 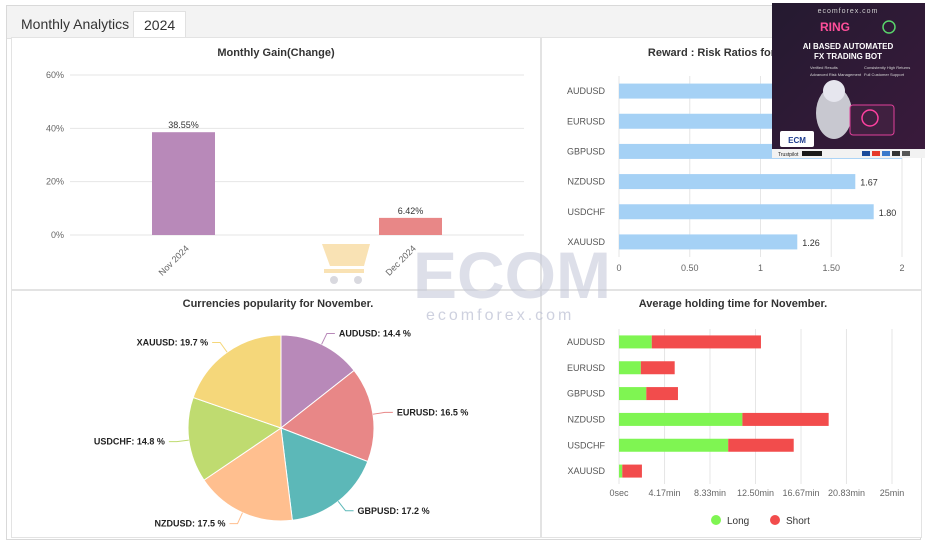 I want to click on x-tick-label: 8.33min, so click(x=710, y=493).